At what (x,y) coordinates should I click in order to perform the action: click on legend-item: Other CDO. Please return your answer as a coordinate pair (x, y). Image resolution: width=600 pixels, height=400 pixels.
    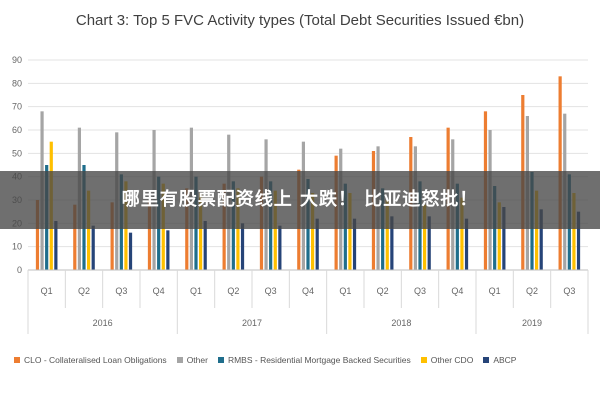
    Looking at the image, I should click on (447, 360).